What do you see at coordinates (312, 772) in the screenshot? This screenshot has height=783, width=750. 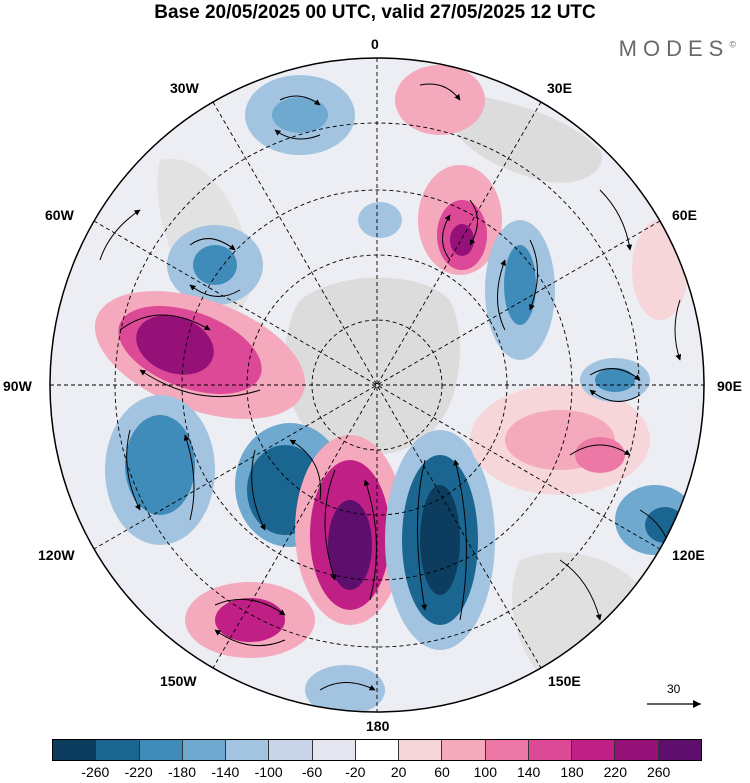 I see `colorbar-tick-label: -60` at bounding box center [312, 772].